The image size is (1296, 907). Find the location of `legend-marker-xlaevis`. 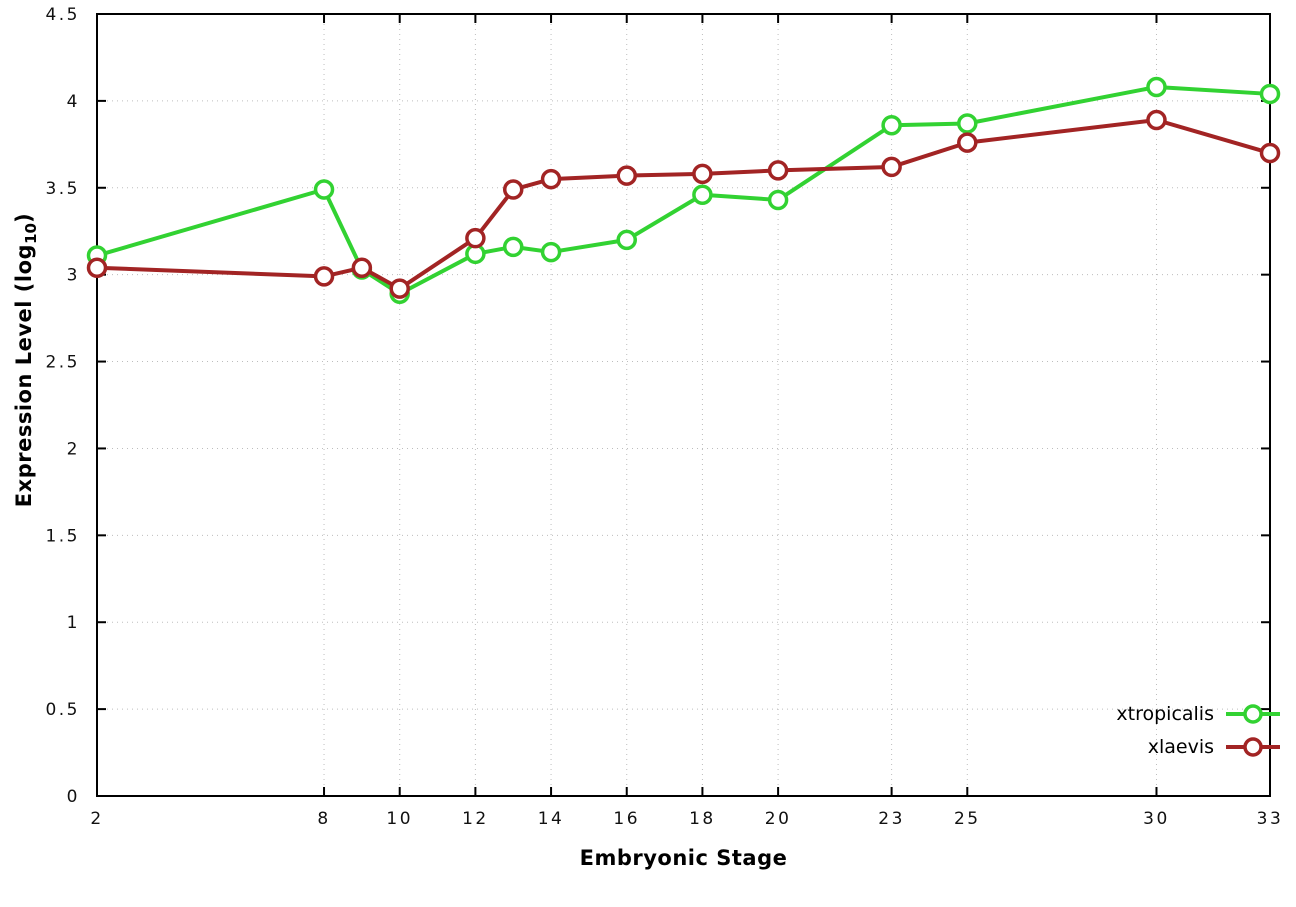

legend-marker-xlaevis is located at coordinates (1253, 747).